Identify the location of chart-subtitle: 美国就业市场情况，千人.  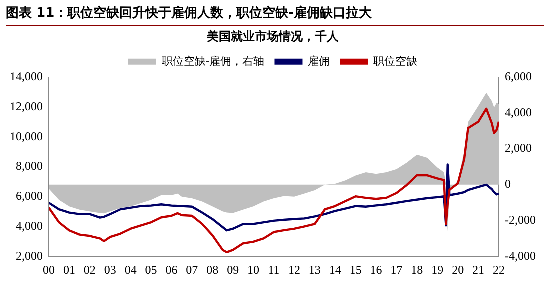
(273, 36).